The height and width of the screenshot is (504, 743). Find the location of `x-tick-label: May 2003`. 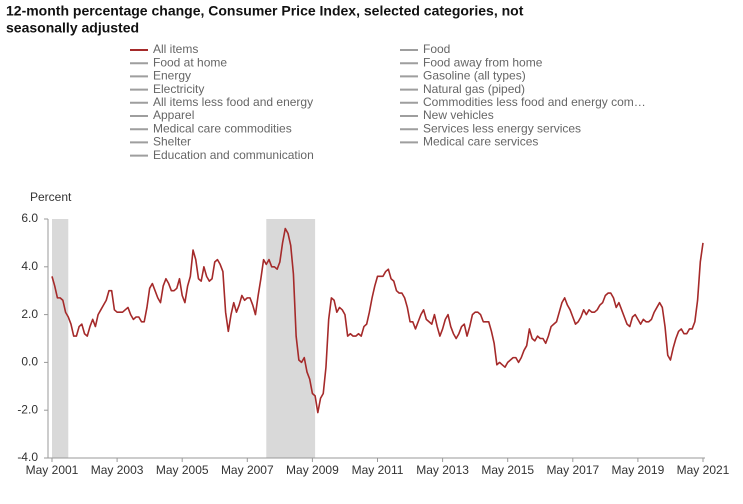

x-tick-label: May 2003 is located at coordinates (117, 470).